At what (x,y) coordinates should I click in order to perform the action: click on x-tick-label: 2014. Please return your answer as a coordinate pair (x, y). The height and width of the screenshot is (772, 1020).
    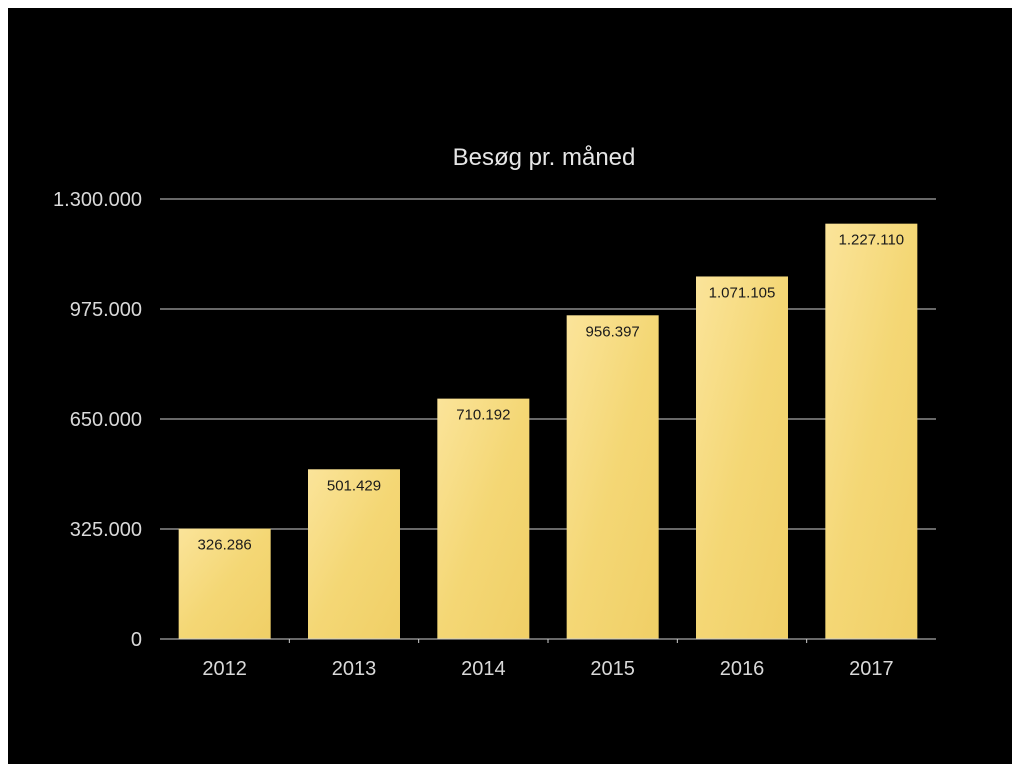
    Looking at the image, I should click on (483, 669).